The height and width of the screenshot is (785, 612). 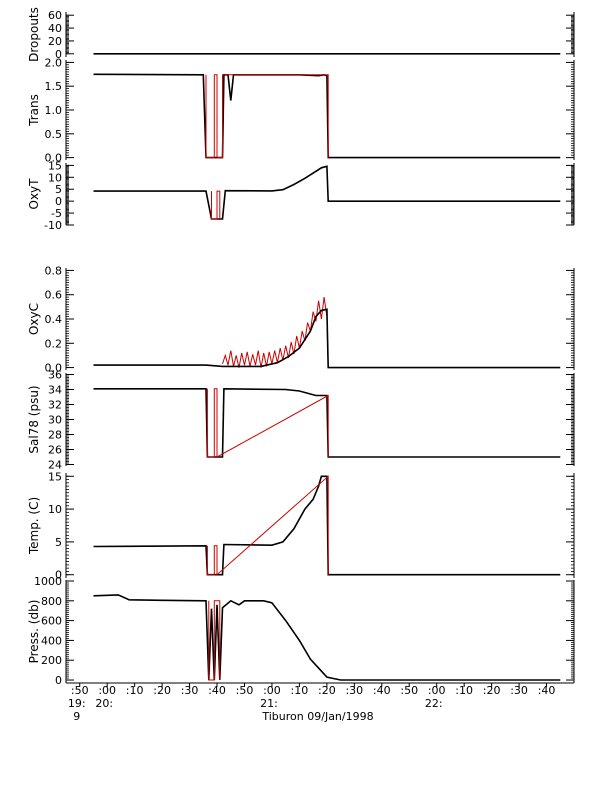 What do you see at coordinates (55, 375) in the screenshot?
I see `y-tick-label: 36` at bounding box center [55, 375].